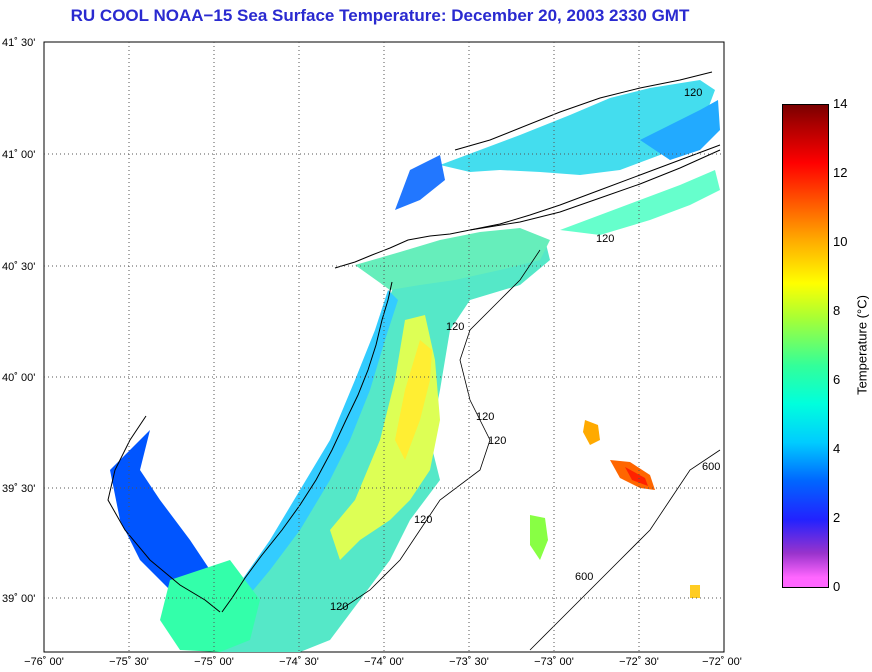 The image size is (872, 672). I want to click on colorbar-title: Temperature (°C), so click(862, 345).